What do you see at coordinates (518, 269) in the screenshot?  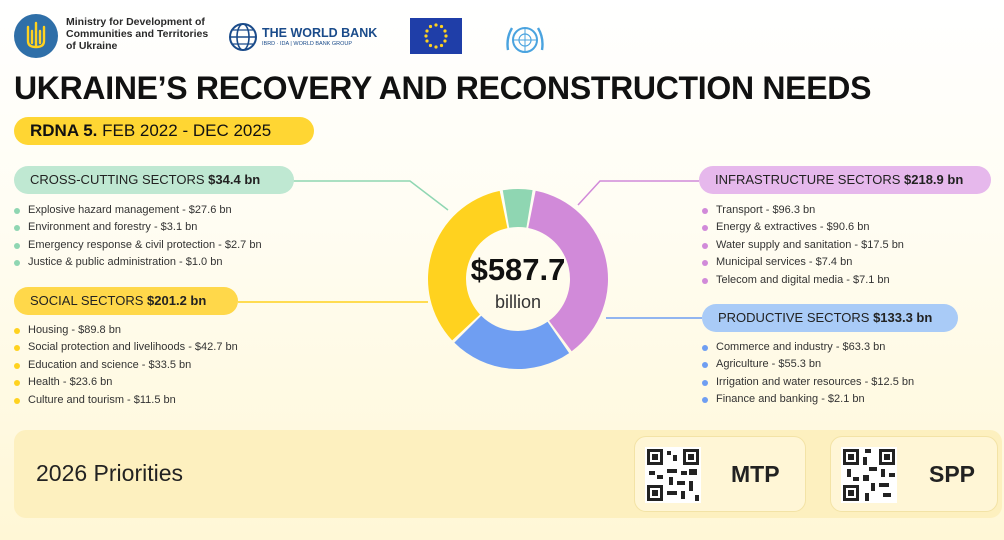 I see `total-value: $587.7` at bounding box center [518, 269].